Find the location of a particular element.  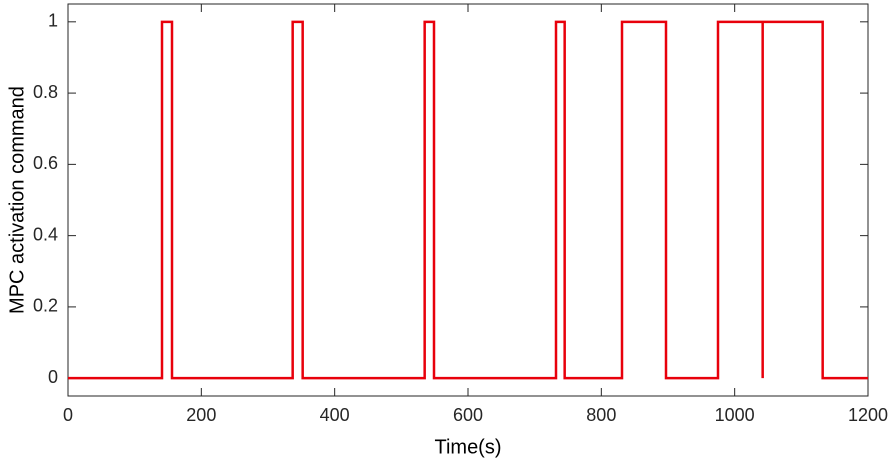

x-axis-title: Time(s) is located at coordinates (467, 447).